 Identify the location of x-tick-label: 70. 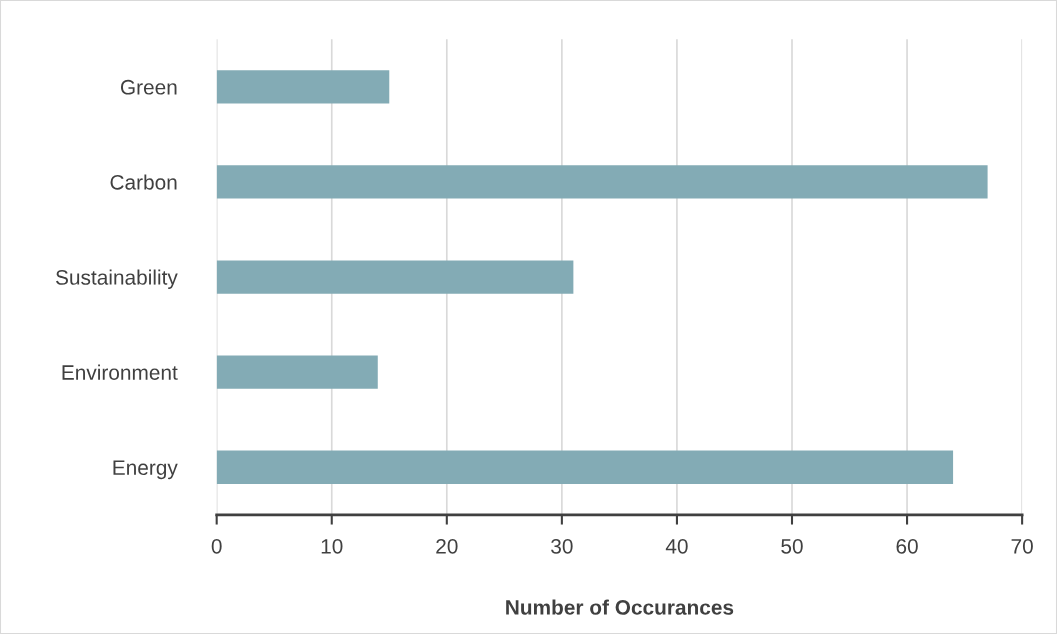
(1022, 546).